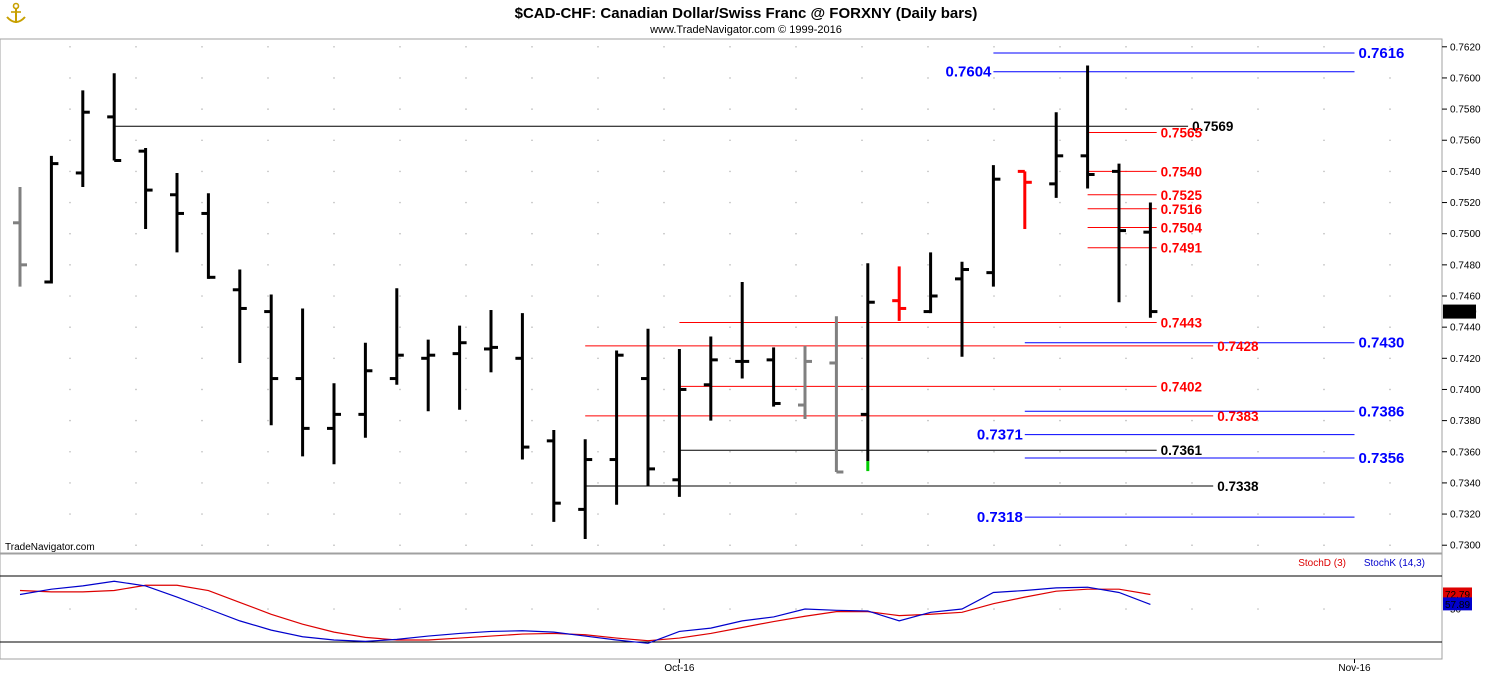 The image size is (1492, 678). Describe the element at coordinates (745, 30) in the screenshot. I see `chart-copyright: www.TradeNavigator.com © 1999-2016` at that location.